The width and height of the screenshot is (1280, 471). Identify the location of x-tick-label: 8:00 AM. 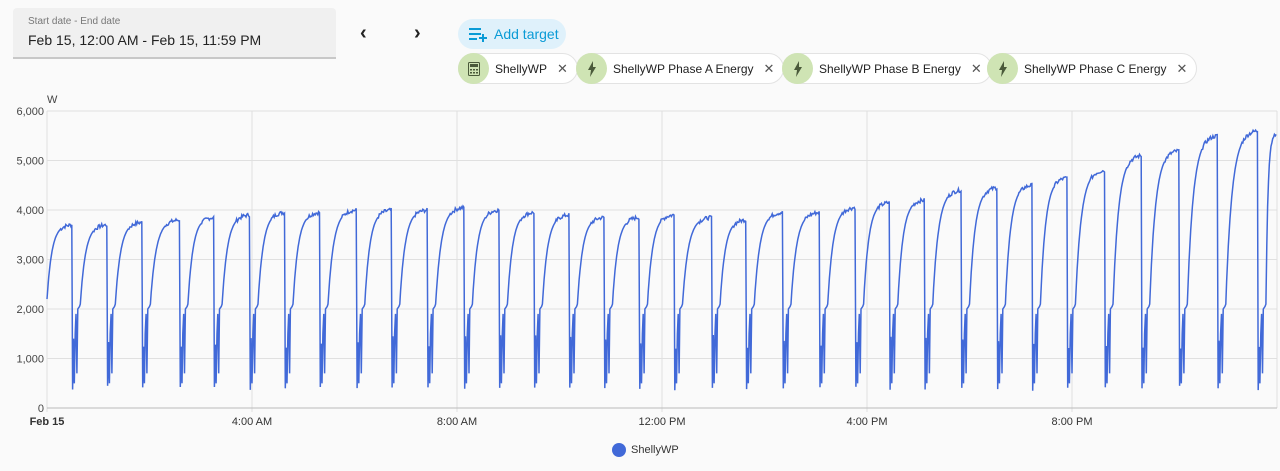
(457, 422).